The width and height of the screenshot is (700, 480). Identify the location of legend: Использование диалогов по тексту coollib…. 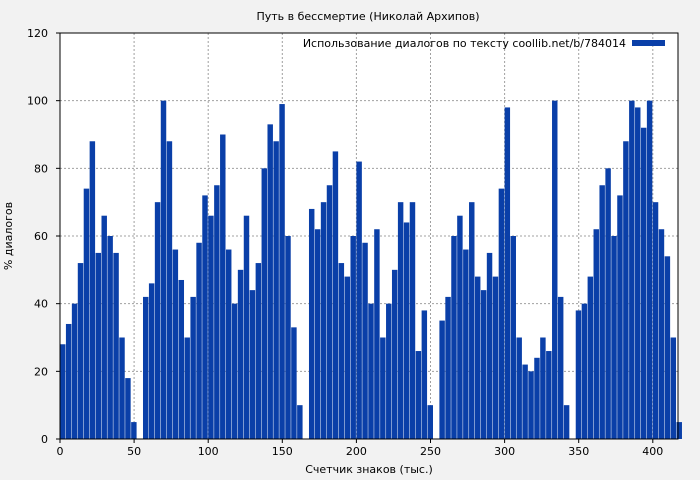
(484, 43).